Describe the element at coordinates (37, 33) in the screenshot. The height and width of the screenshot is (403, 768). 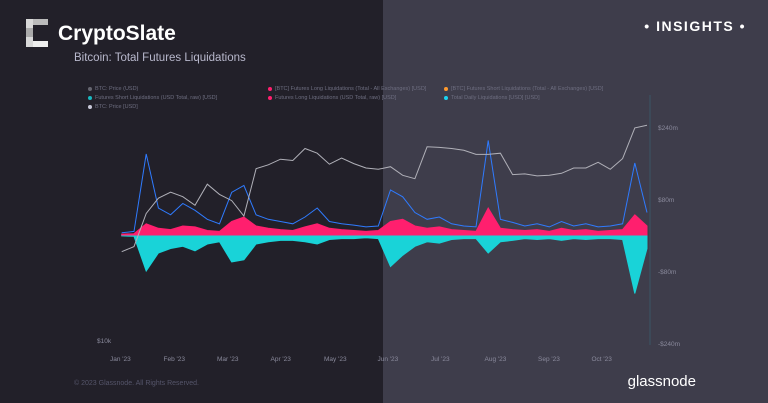
I see `cryptoslate-logo-icon` at that location.